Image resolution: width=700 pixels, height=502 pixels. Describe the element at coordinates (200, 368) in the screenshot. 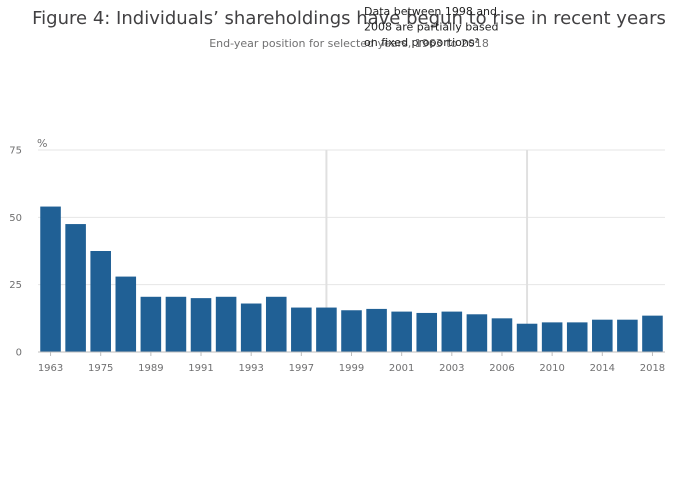

I see `x-tick-1991: 1991` at that location.